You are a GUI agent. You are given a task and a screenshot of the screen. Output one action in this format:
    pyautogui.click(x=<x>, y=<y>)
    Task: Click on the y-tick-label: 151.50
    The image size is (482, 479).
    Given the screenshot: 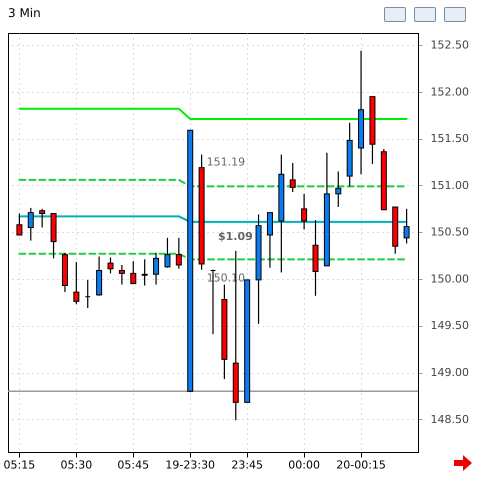 What is the action you would take?
    pyautogui.click(x=449, y=139)
    